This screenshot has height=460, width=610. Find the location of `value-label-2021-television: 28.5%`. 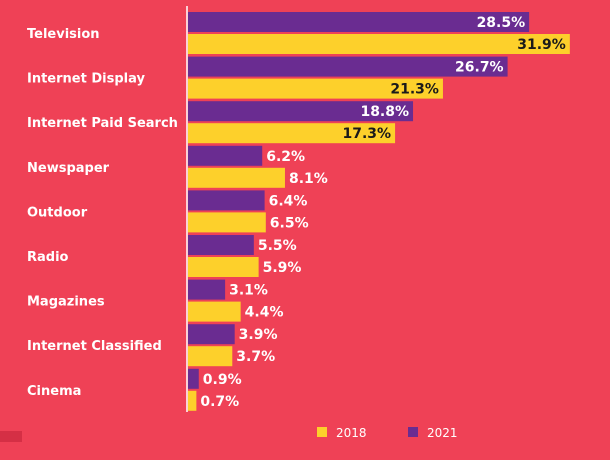

value-label-2021-television: 28.5% is located at coordinates (501, 23).